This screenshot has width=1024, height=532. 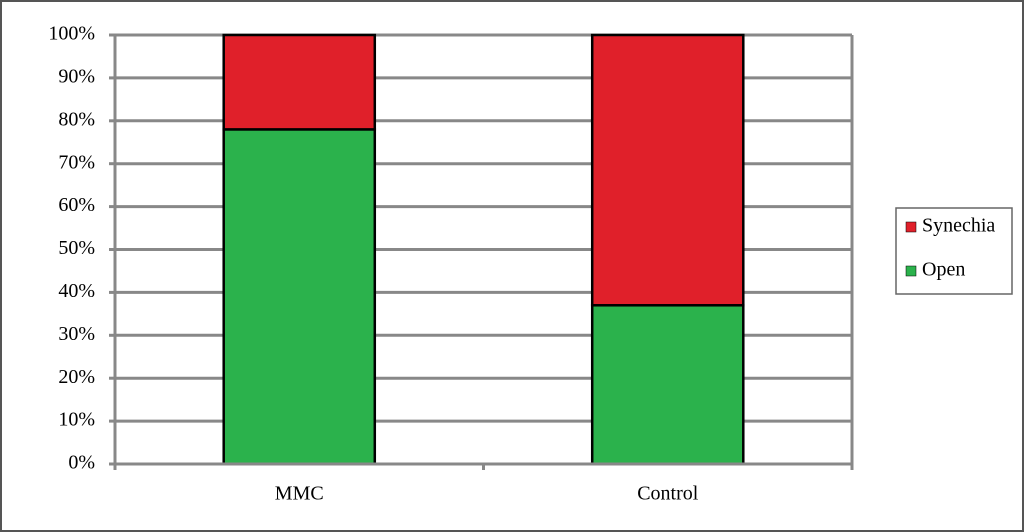 What do you see at coordinates (76, 76) in the screenshot?
I see `y-tick-label: 90%` at bounding box center [76, 76].